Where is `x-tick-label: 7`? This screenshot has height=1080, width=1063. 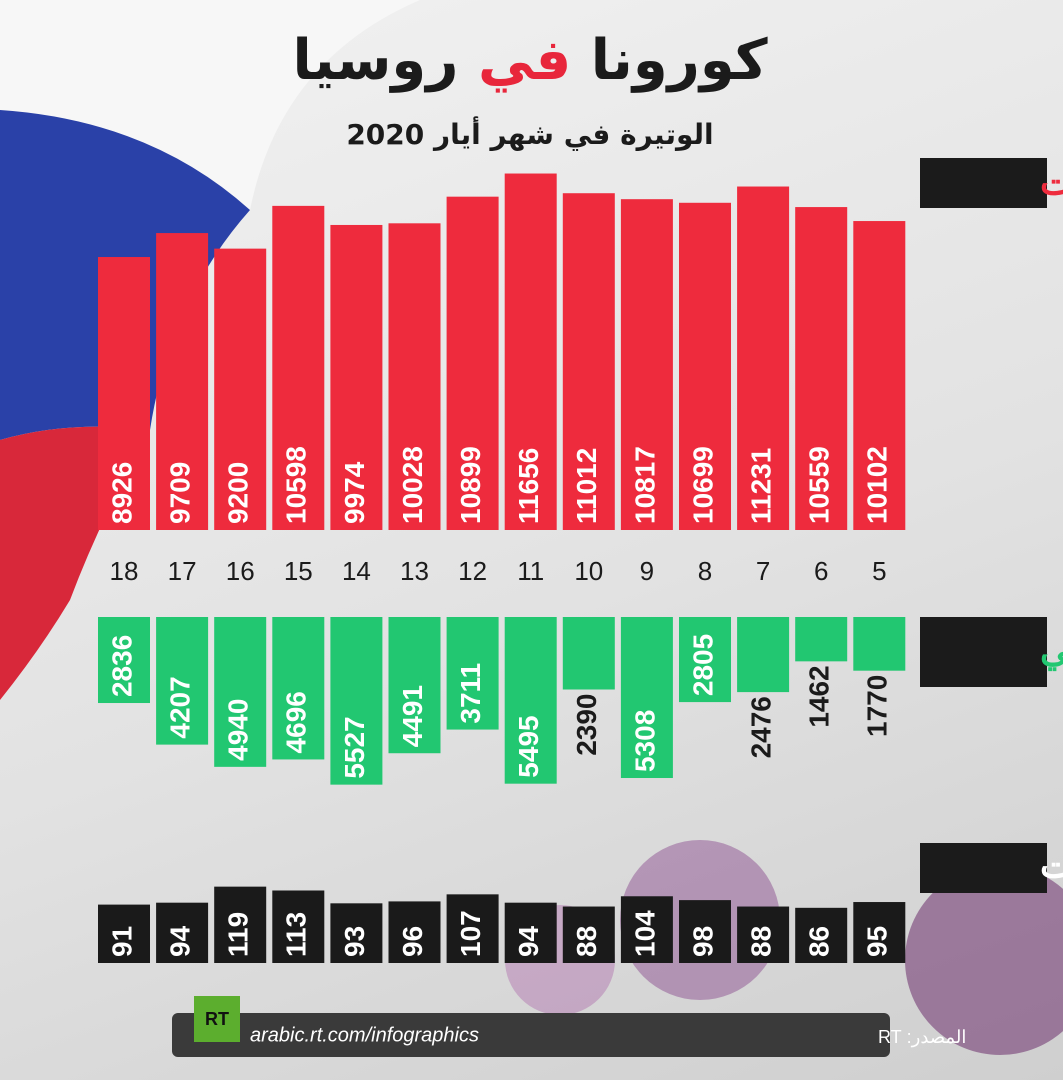 x-tick-label: 7 is located at coordinates (763, 571).